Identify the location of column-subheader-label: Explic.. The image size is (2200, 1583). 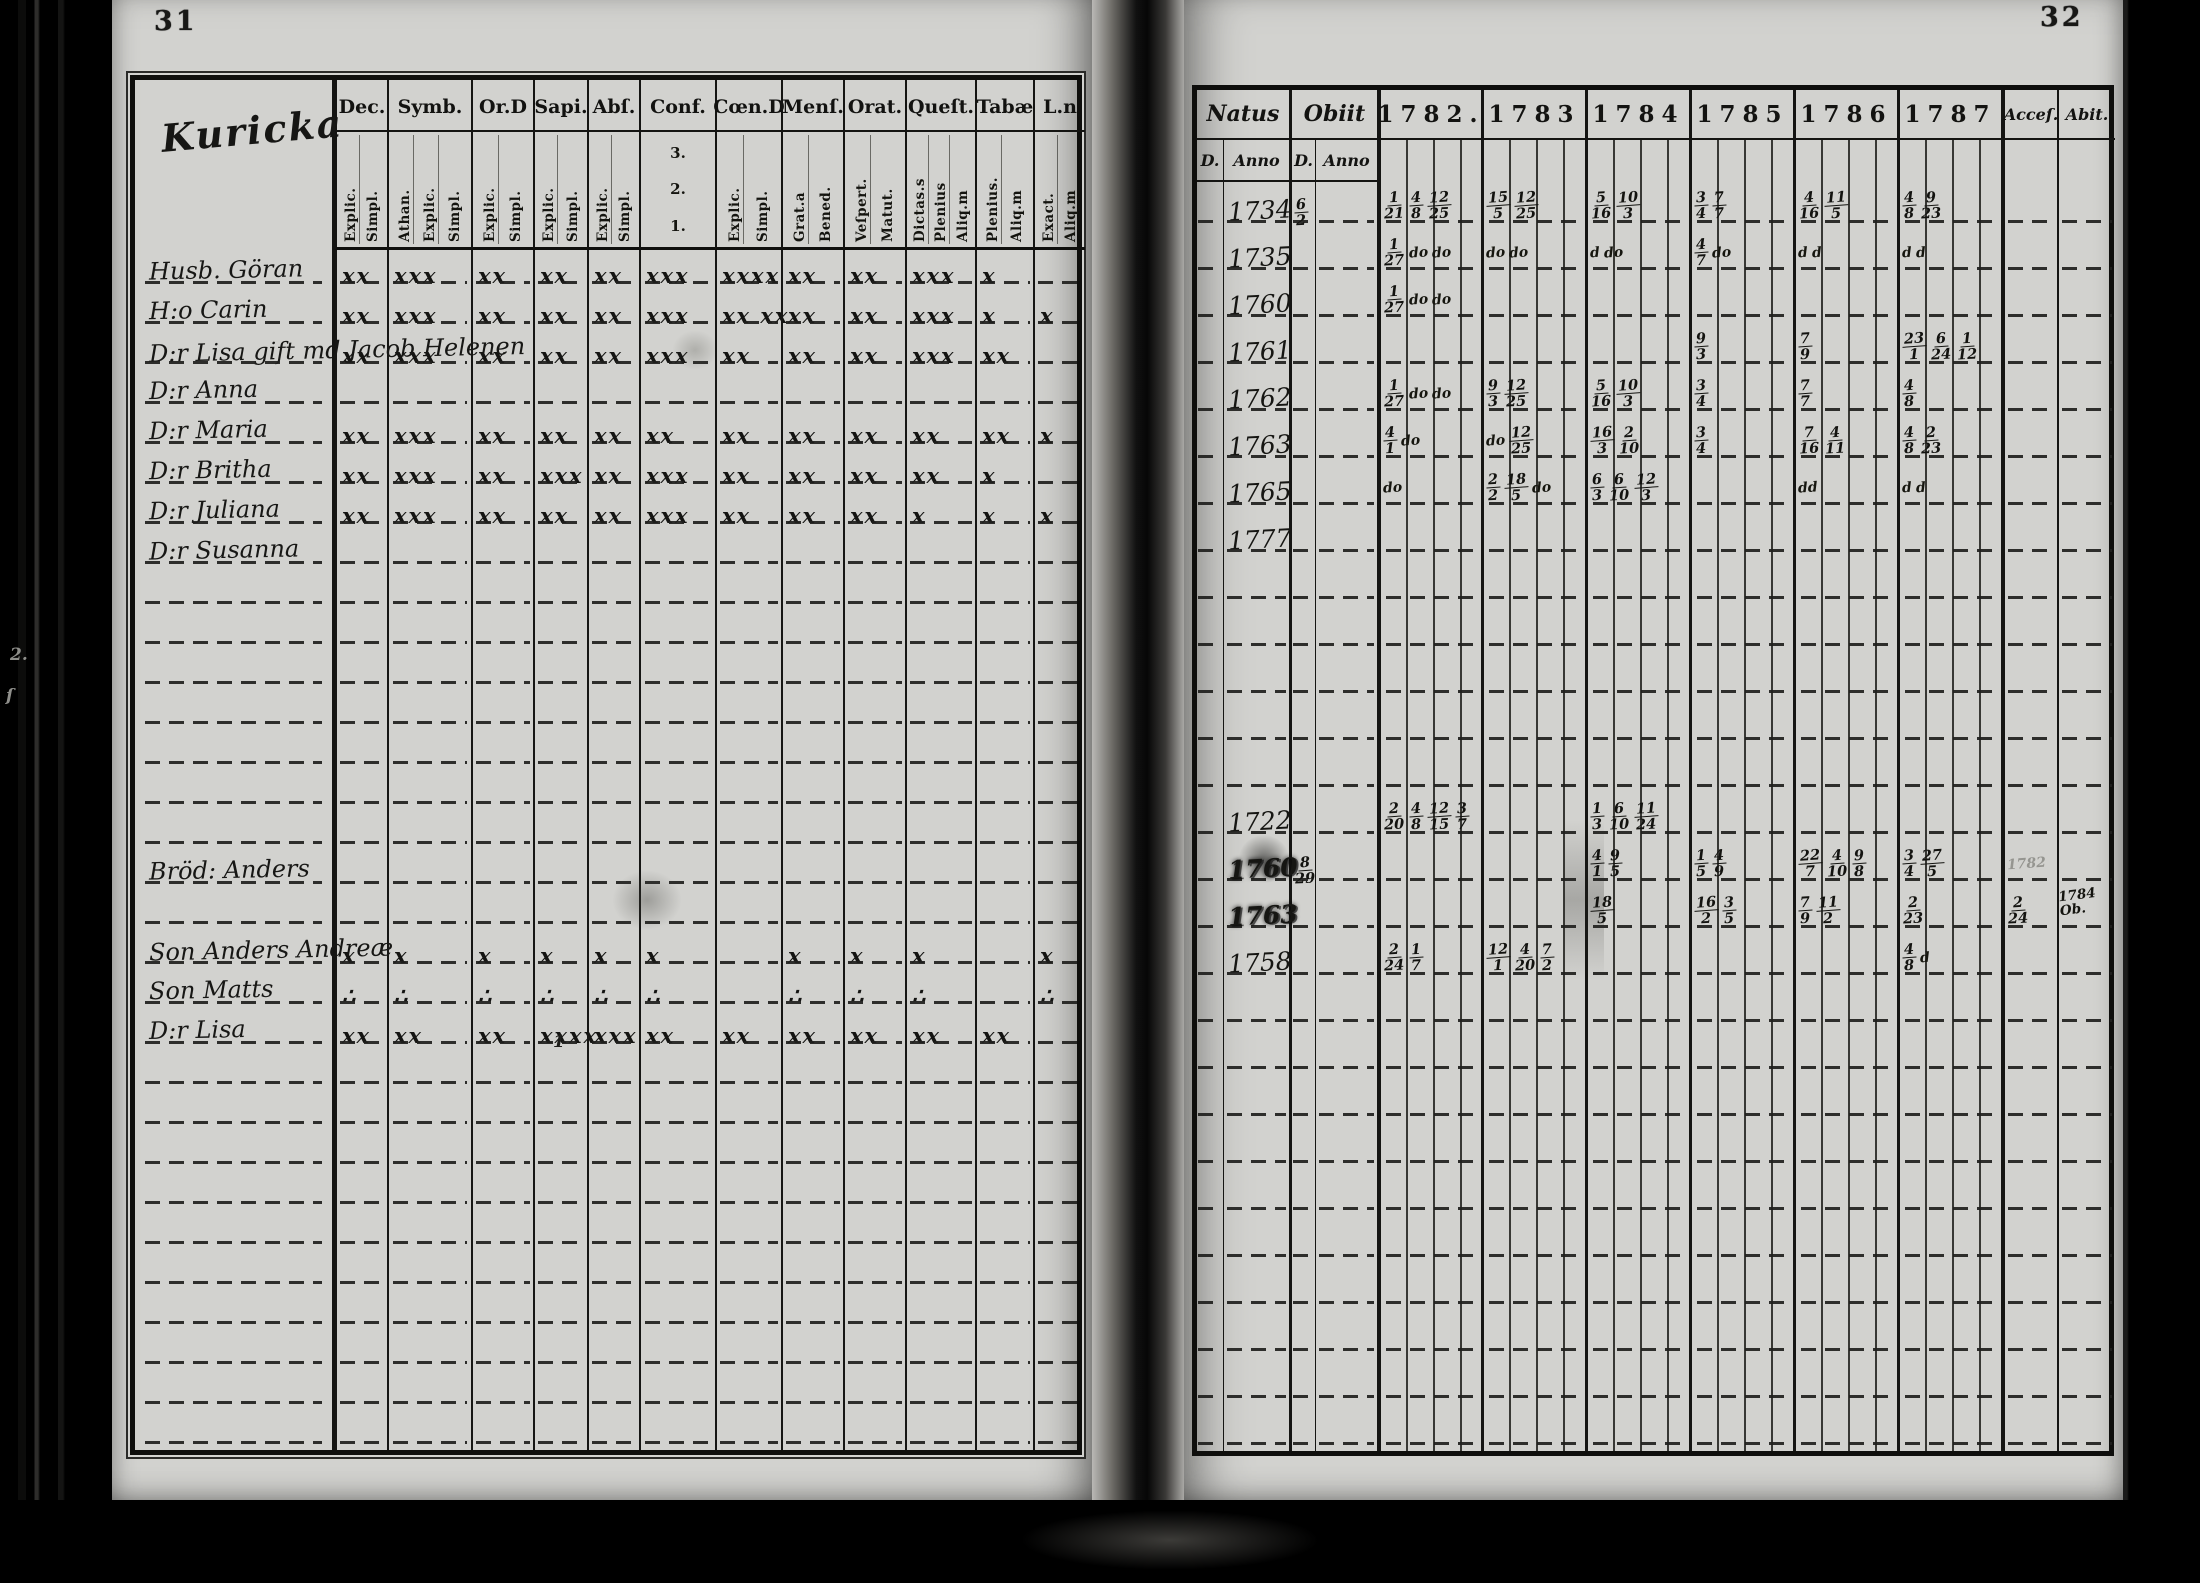
(351, 189).